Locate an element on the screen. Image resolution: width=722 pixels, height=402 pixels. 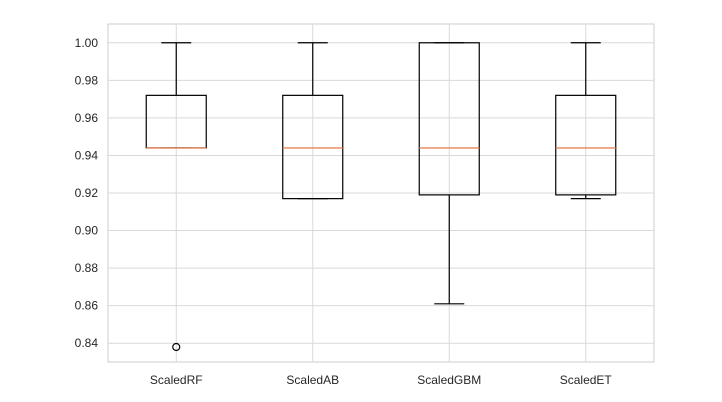
box-scaledet is located at coordinates (586, 121).